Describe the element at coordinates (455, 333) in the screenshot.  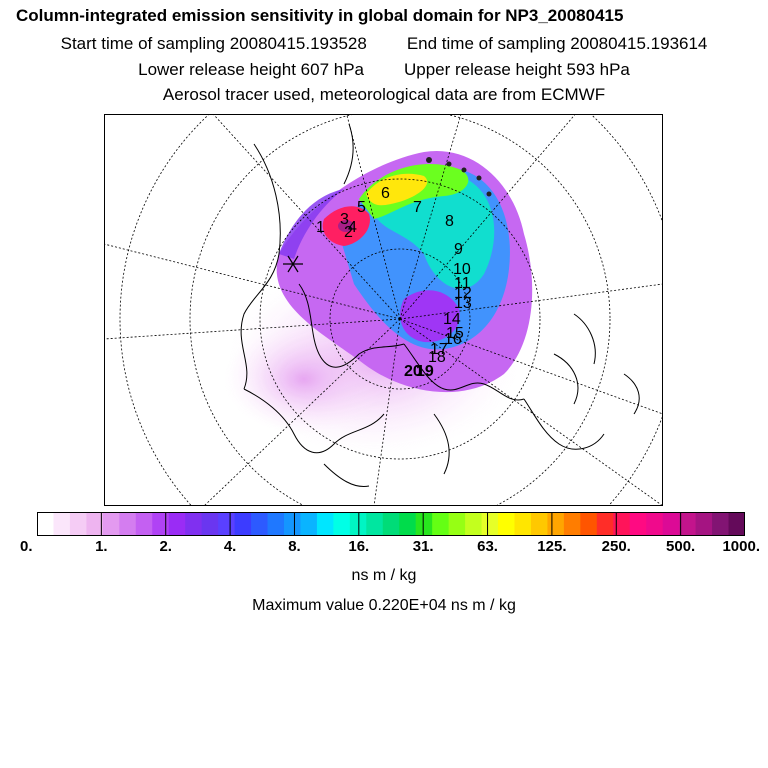
I see `plume-label: 15` at that location.